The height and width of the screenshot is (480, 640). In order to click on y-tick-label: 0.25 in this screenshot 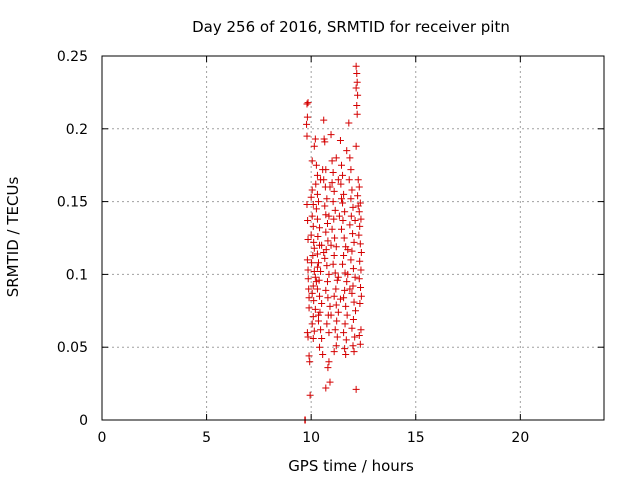, I will do `click(72, 57)`.